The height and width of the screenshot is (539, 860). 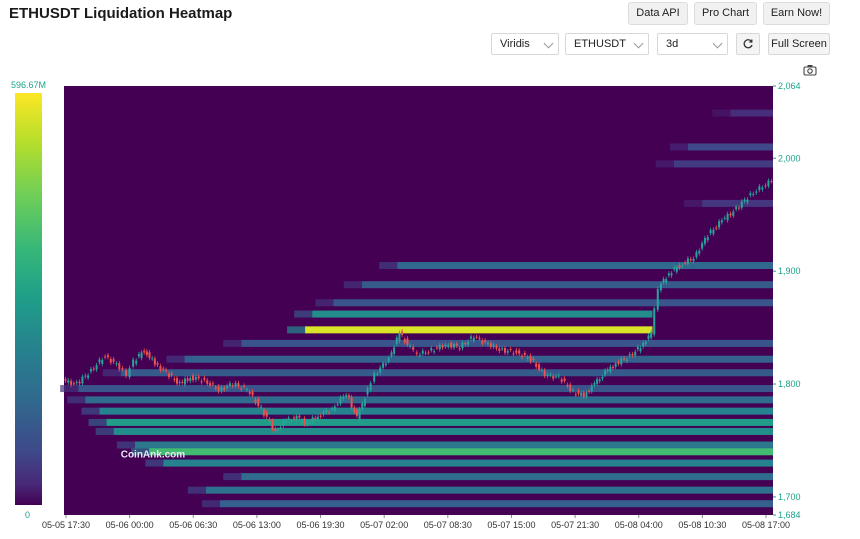 What do you see at coordinates (658, 13) in the screenshot?
I see `data-api-button: Data API` at bounding box center [658, 13].